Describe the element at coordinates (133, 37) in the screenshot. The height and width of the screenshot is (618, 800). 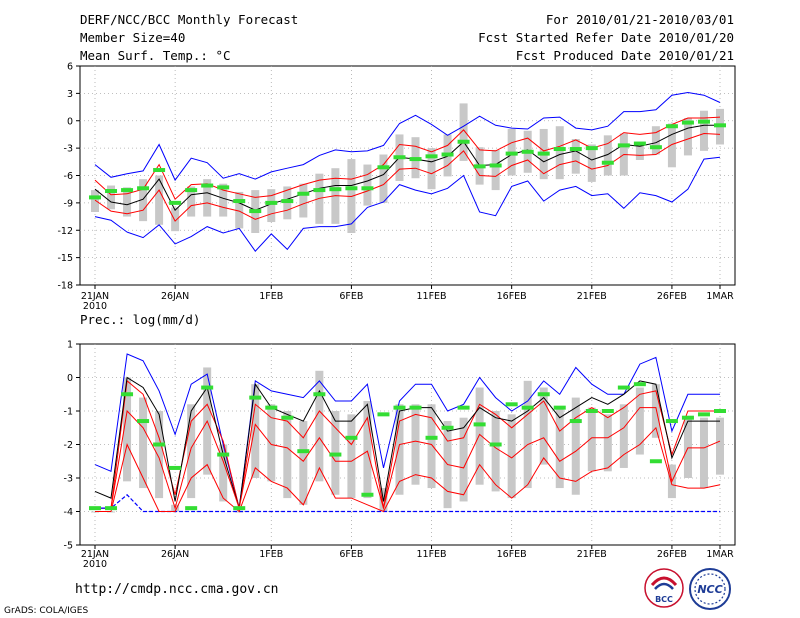
I see `member-size: Member Size=40` at that location.